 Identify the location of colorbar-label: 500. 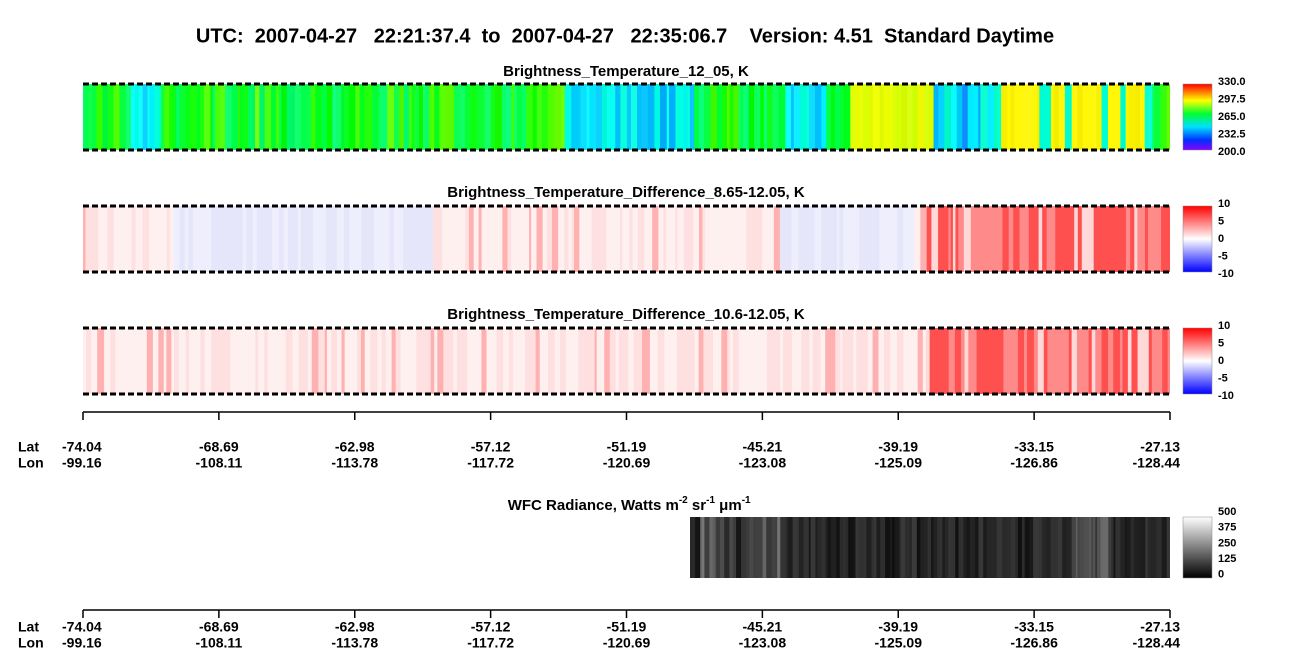
(1227, 512).